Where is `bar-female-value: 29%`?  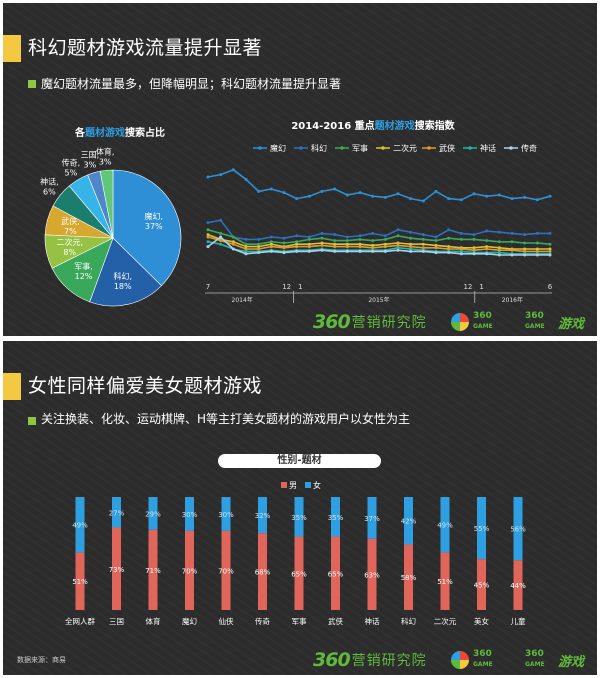
bar-female-value: 29% is located at coordinates (153, 514).